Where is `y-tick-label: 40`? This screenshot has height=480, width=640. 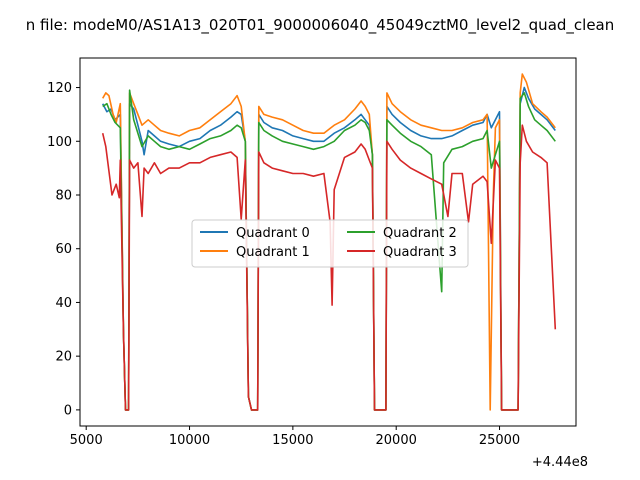
y-tick-label: 40 is located at coordinates (63, 303).